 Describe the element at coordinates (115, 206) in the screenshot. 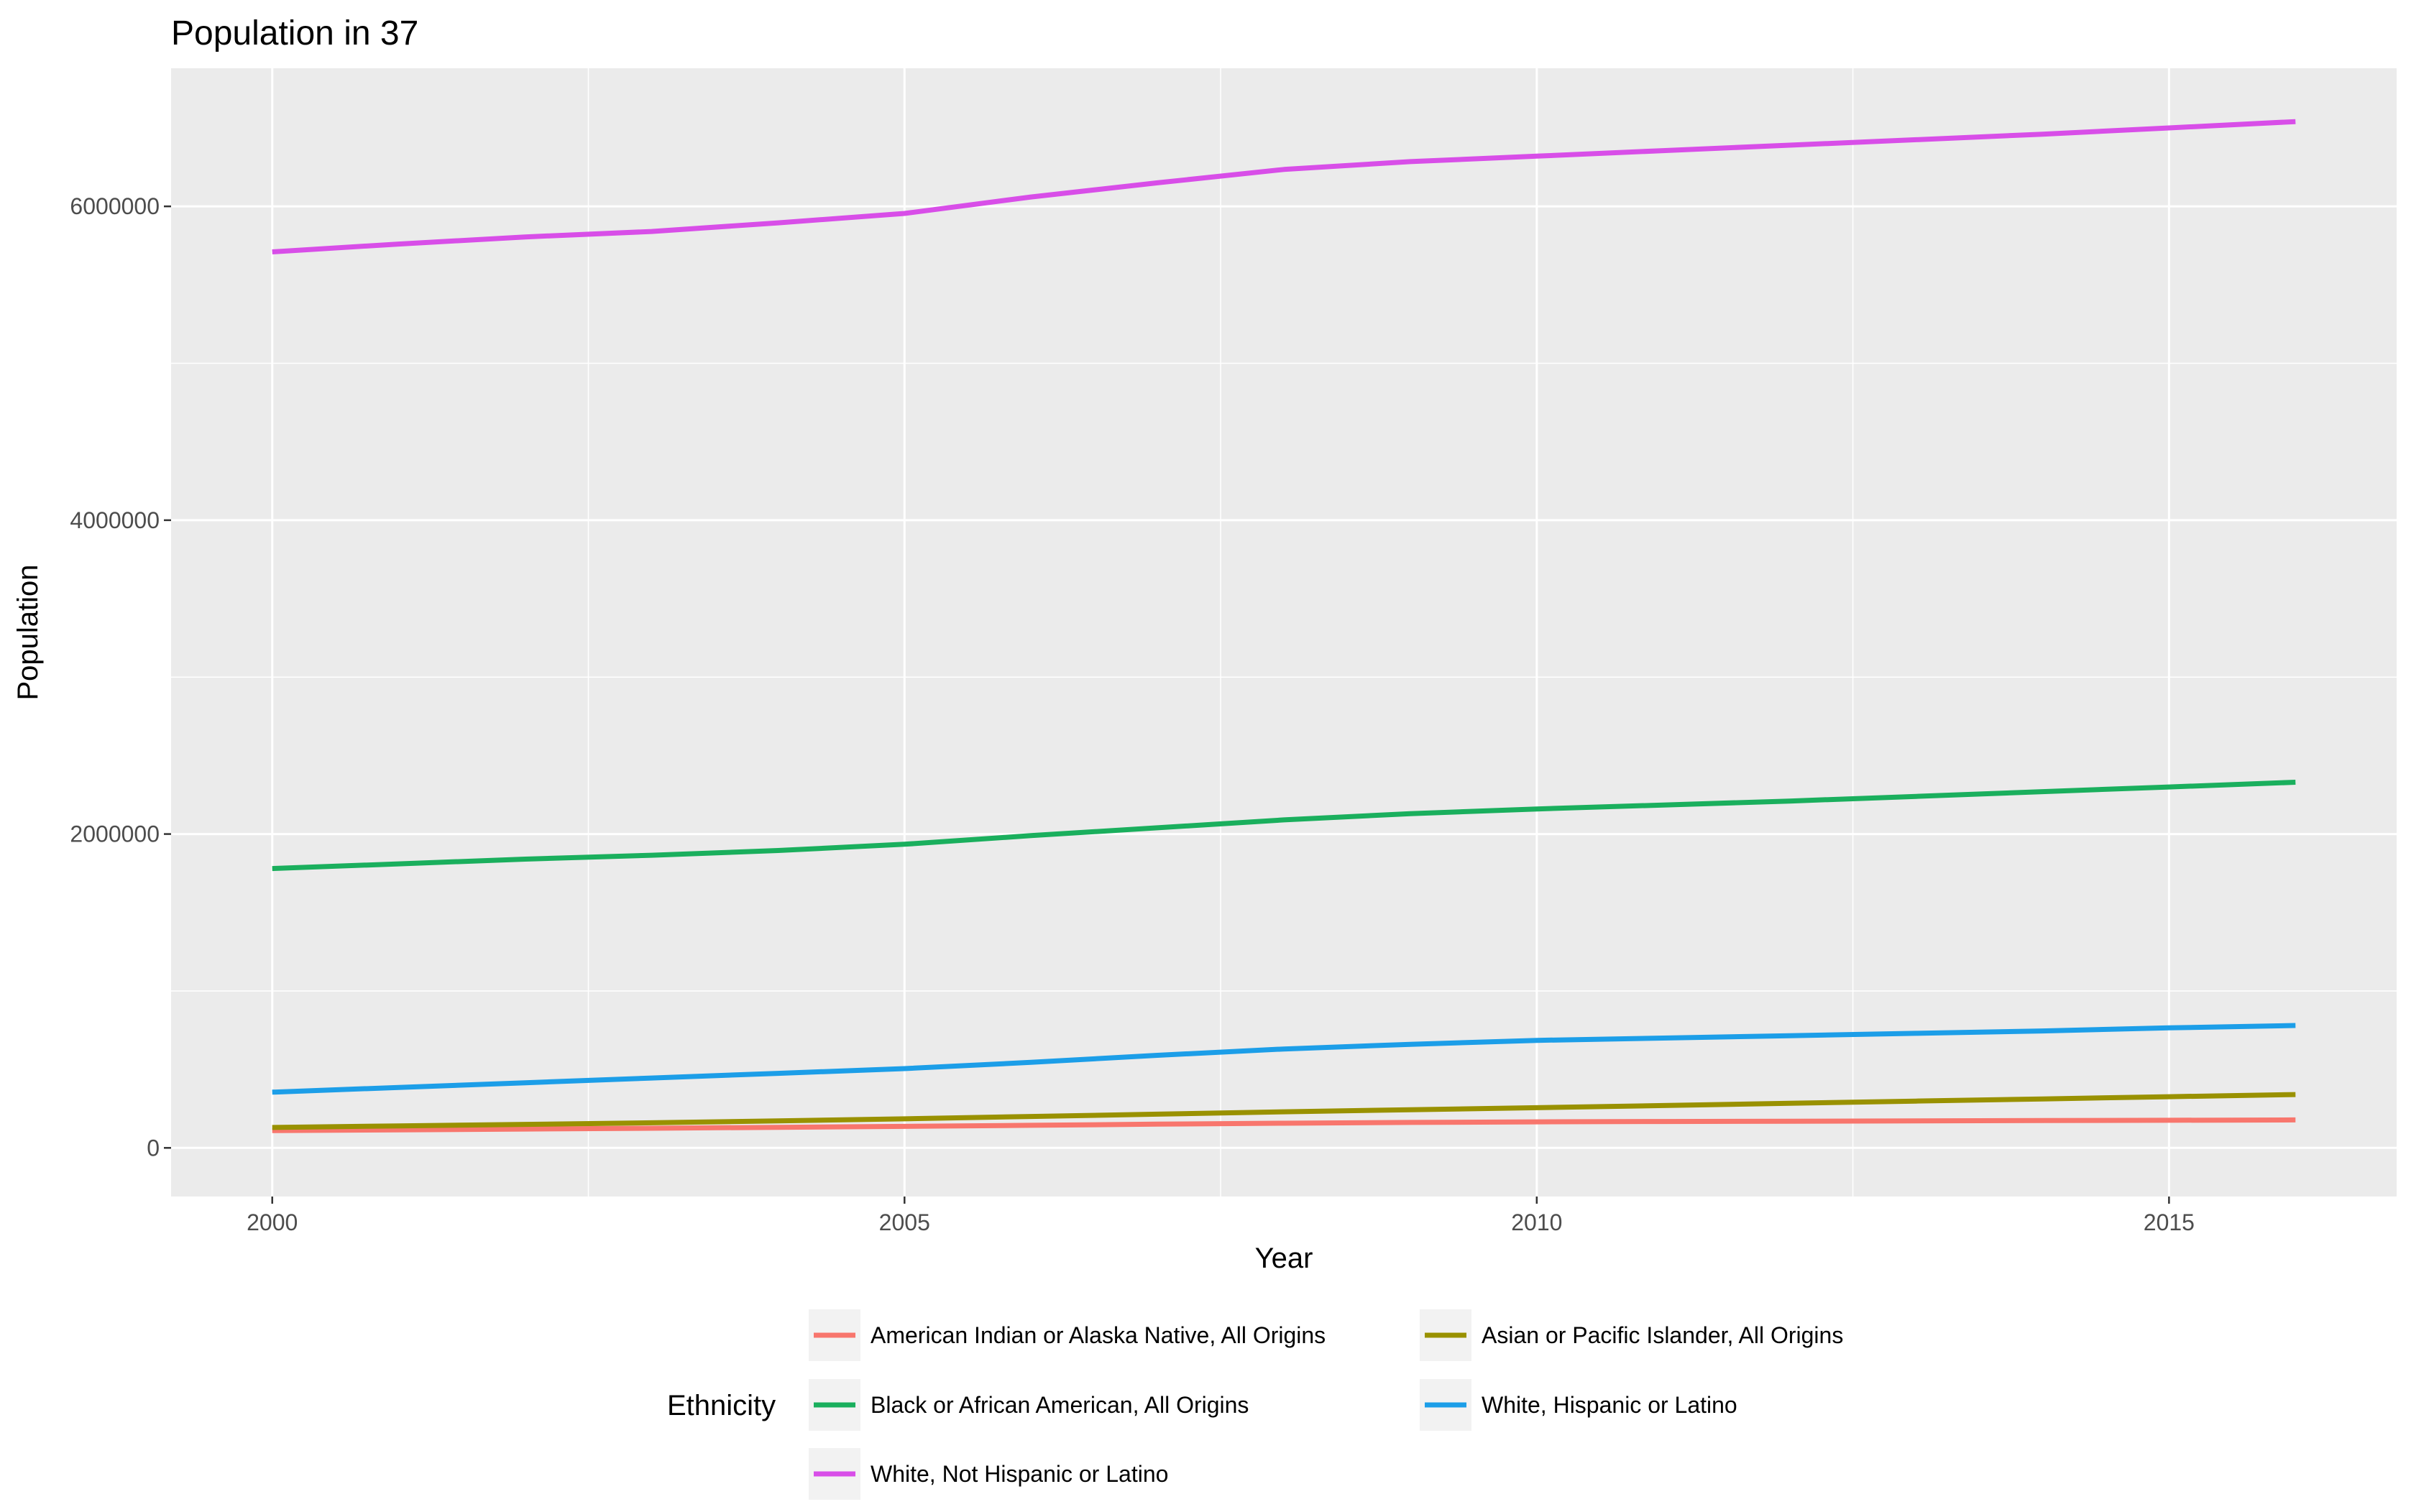

I see `y-tick-label: 6000000` at that location.